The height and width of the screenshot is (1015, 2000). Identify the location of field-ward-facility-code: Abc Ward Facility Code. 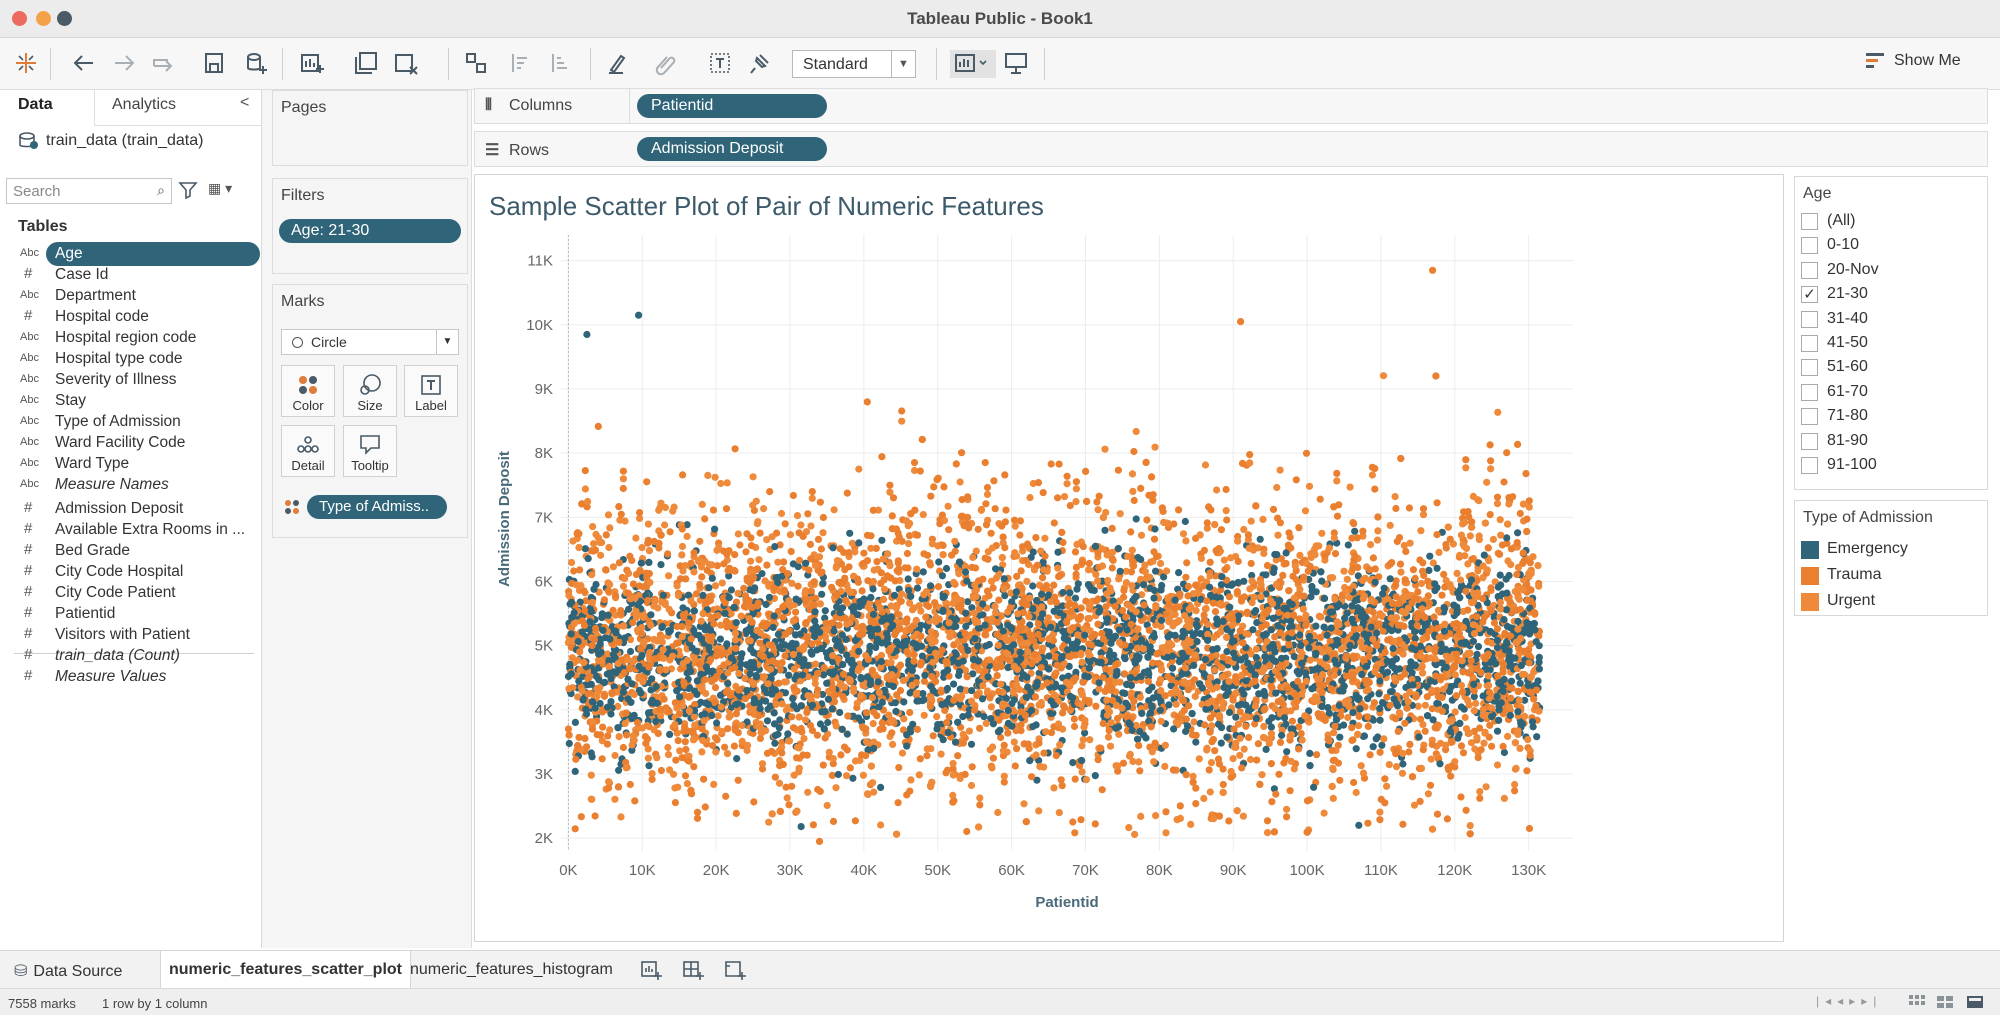
(131, 443).